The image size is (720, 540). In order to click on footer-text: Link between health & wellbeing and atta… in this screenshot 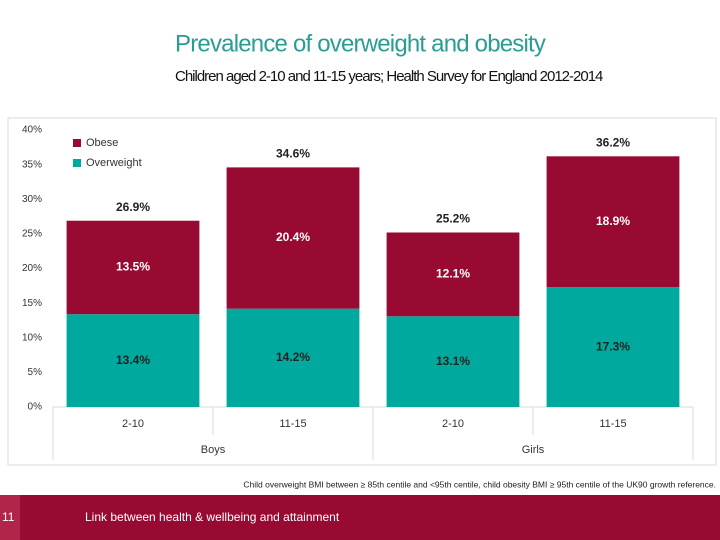, I will do `click(212, 517)`.